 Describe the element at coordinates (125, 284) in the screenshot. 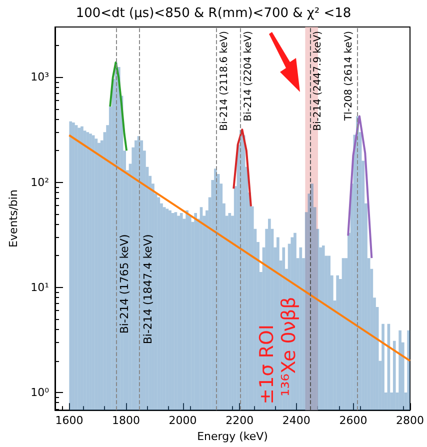

I see `ref-line-label: Bi-214 (1765 keV)` at that location.